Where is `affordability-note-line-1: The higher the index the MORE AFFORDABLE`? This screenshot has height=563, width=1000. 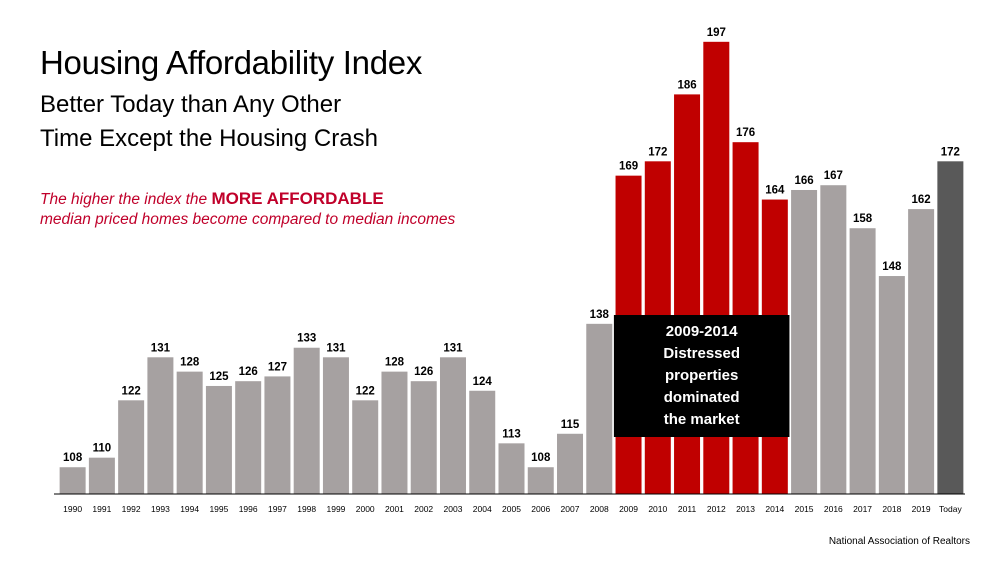
affordability-note-line-1: The higher the index the MORE AFFORDABLE is located at coordinates (212, 199).